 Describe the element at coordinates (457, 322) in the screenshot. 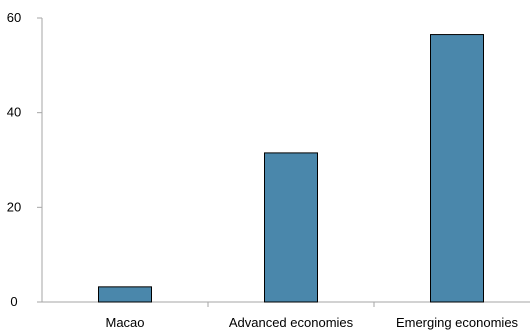

I see `x-category-label: Emerging economies` at that location.